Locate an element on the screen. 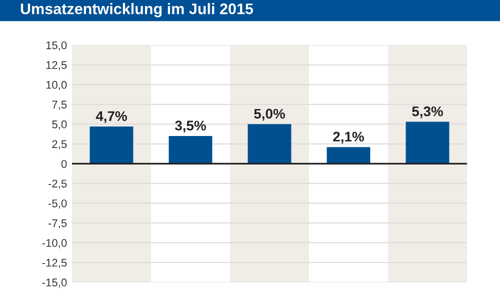 The width and height of the screenshot is (500, 291). y-tick-label: -10,0 is located at coordinates (54, 243).